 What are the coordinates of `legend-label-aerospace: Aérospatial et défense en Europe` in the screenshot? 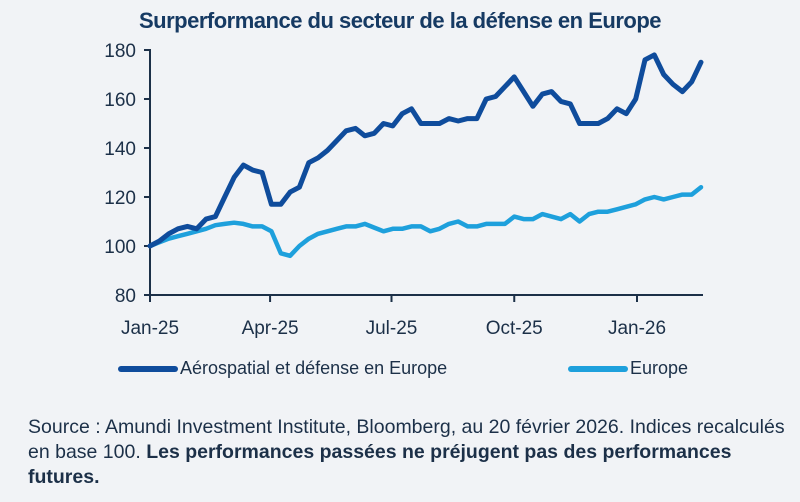 It's located at (314, 368).